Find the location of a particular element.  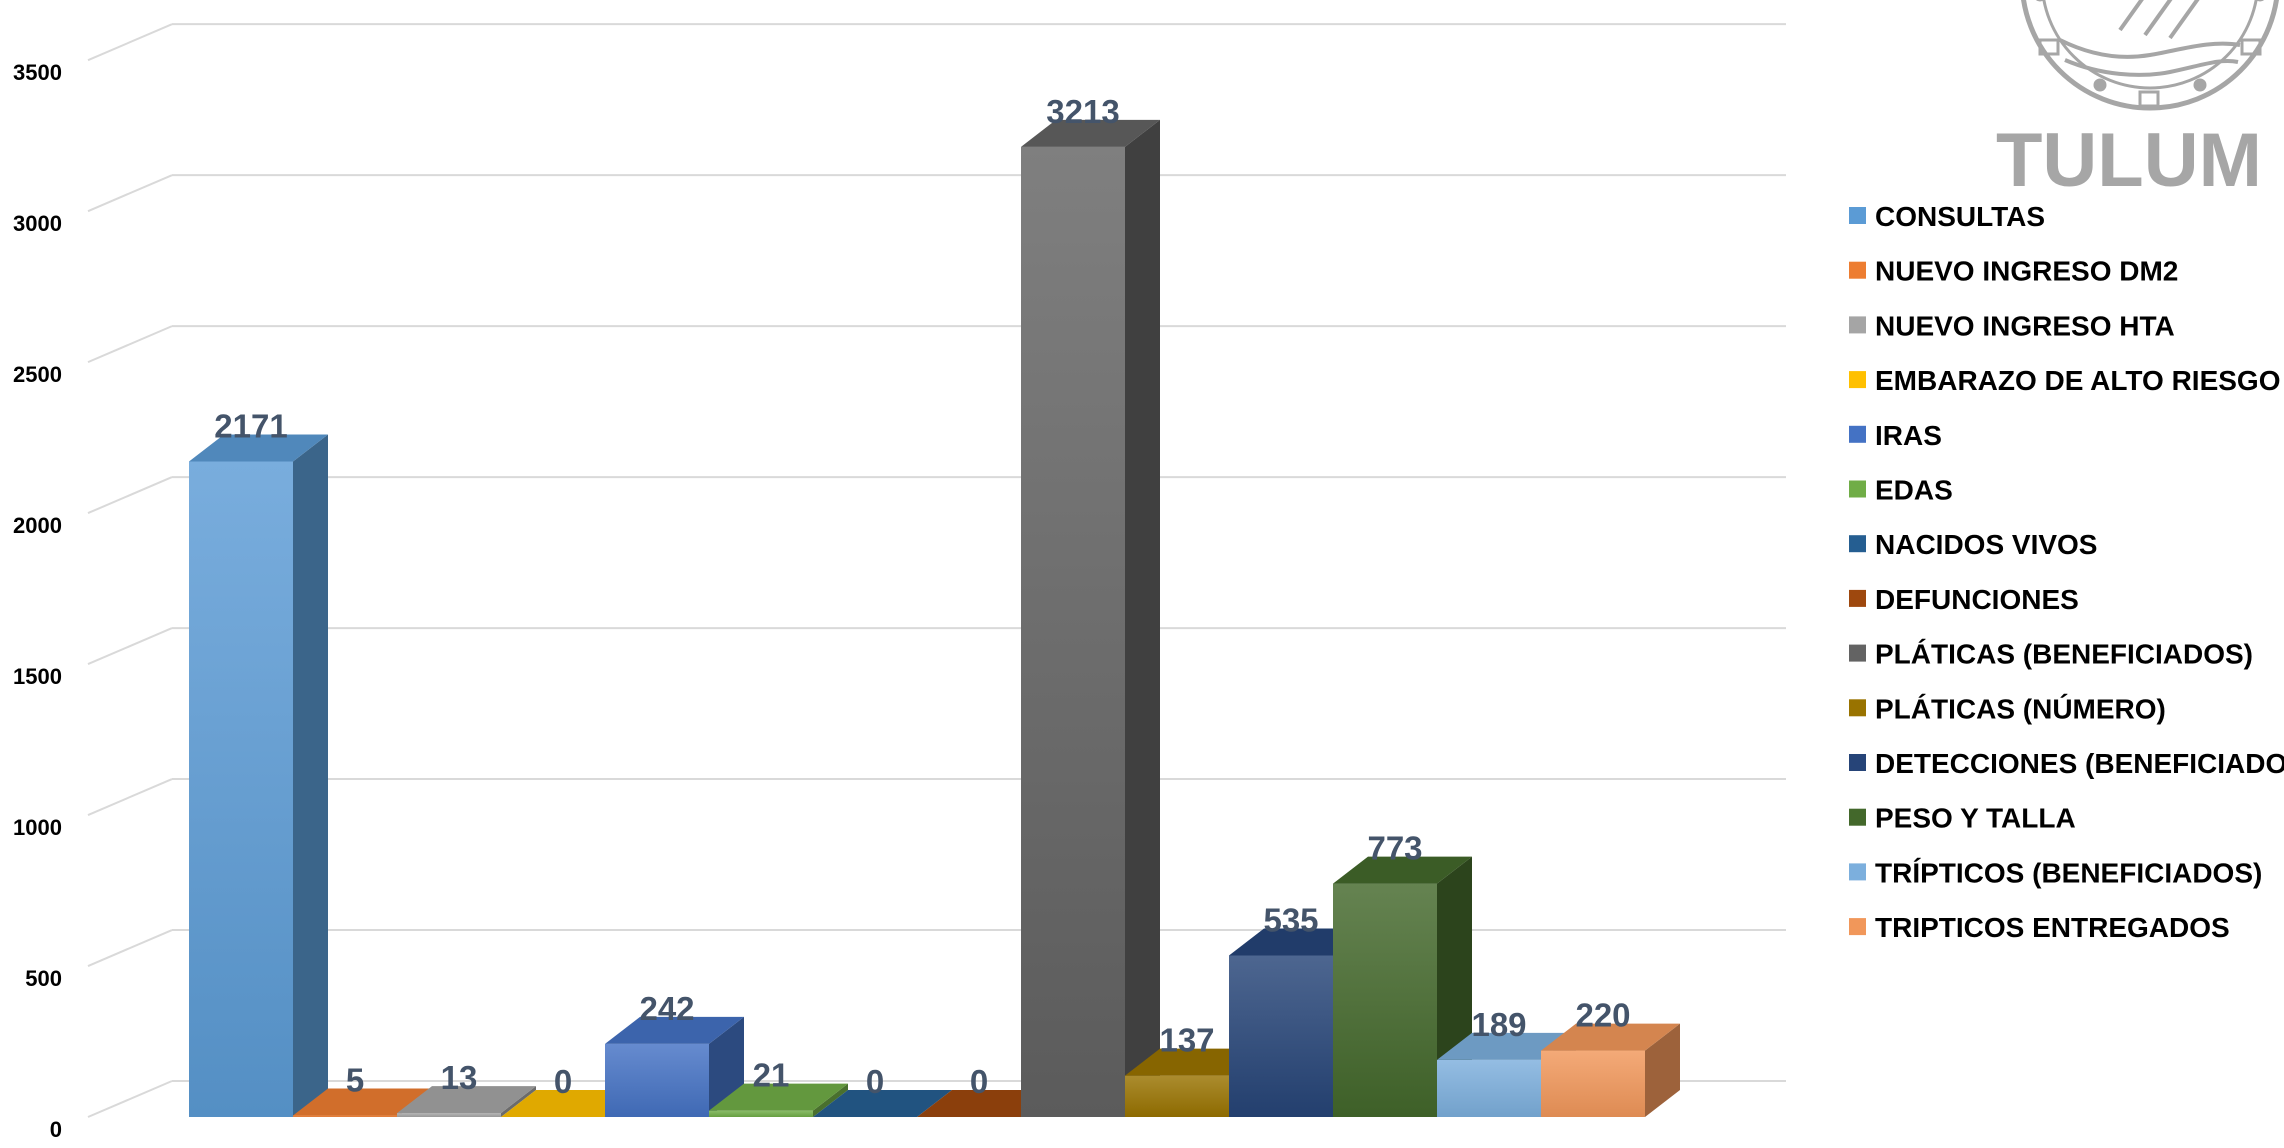

legend-label: PLÁTICAS (BENEFICIADOS) is located at coordinates (2064, 654).